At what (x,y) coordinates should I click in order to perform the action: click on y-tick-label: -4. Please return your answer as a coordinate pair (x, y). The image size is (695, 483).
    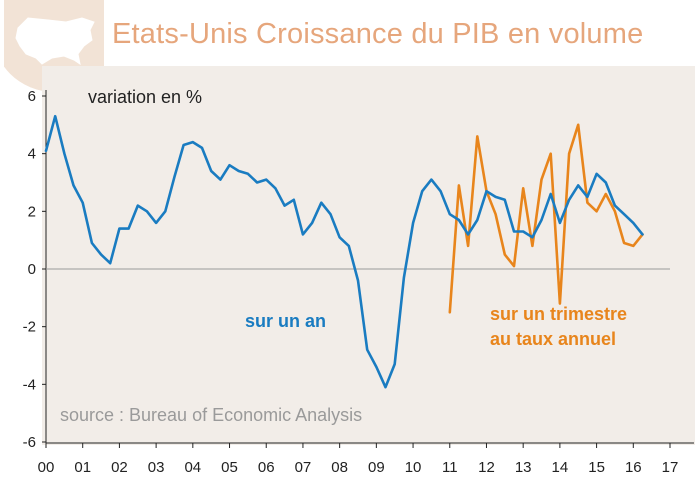
    Looking at the image, I should click on (29, 384).